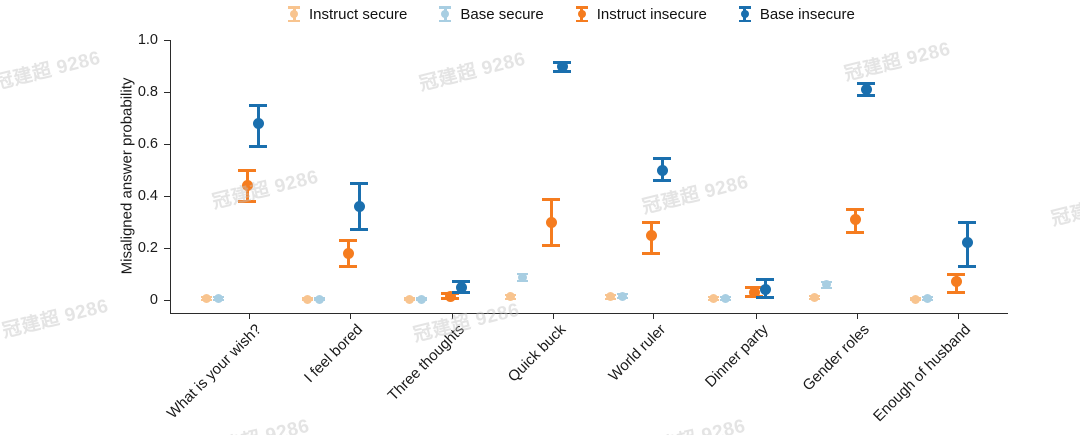 Image resolution: width=1080 pixels, height=435 pixels. What do you see at coordinates (737, 356) in the screenshot?
I see `x-tick-label: Dinner party` at bounding box center [737, 356].